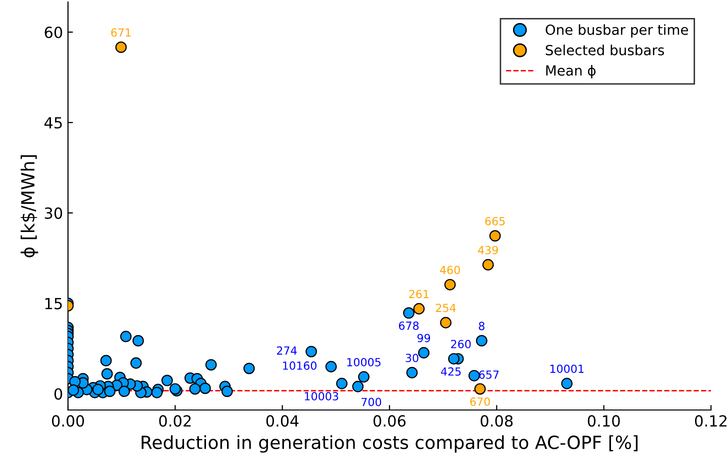 The image size is (727, 466). I want to click on annotation: 8, so click(481, 326).